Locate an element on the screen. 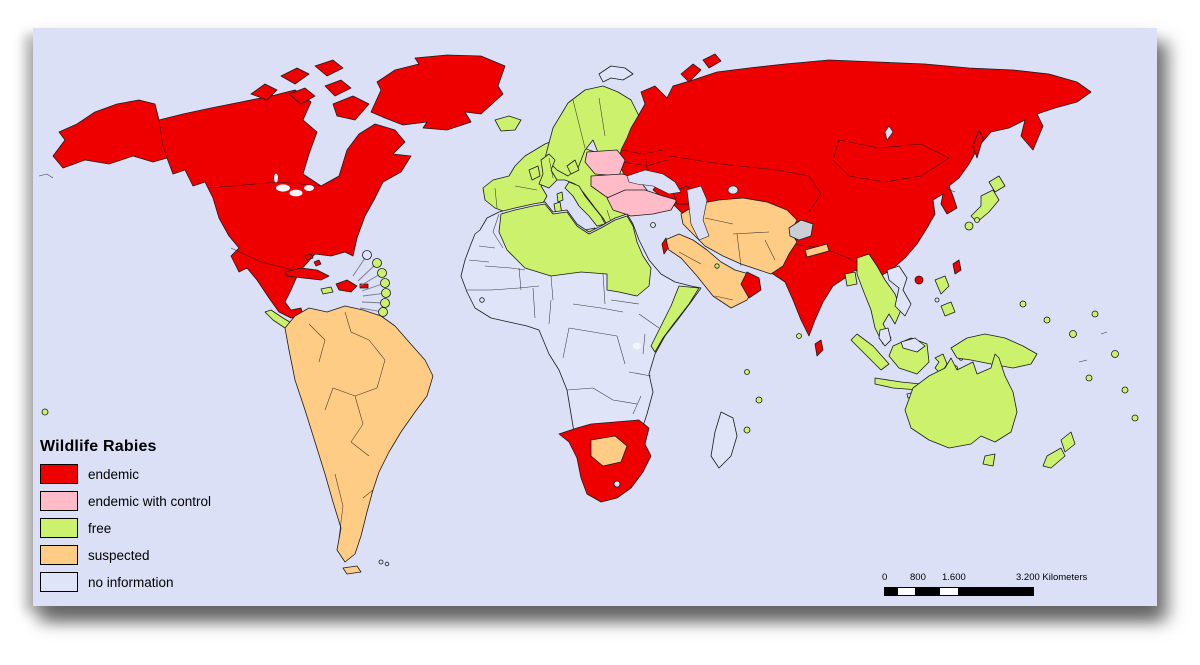  legend-swatch-endemic is located at coordinates (59, 474).